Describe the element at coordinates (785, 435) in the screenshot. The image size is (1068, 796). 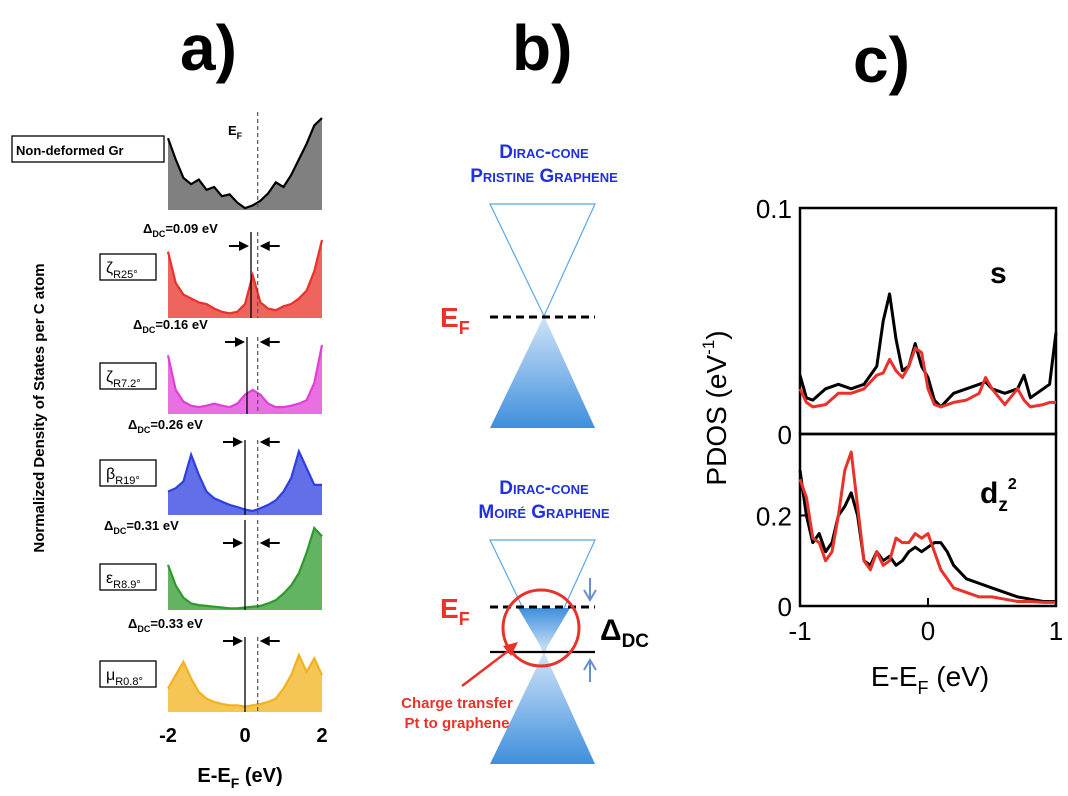
I see `pdos-ytick-0-1: 0` at that location.